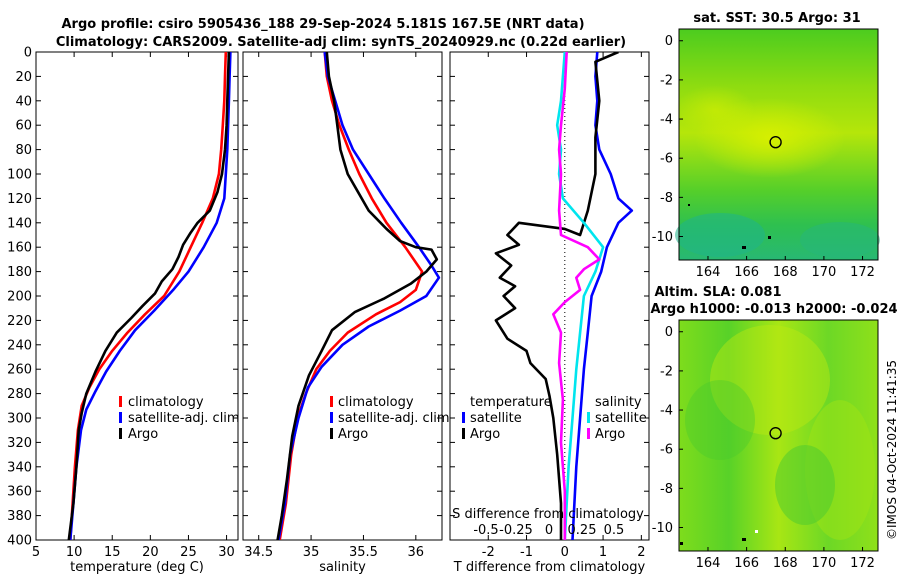  I want to click on y-tick-label: 20, so click(23, 77).